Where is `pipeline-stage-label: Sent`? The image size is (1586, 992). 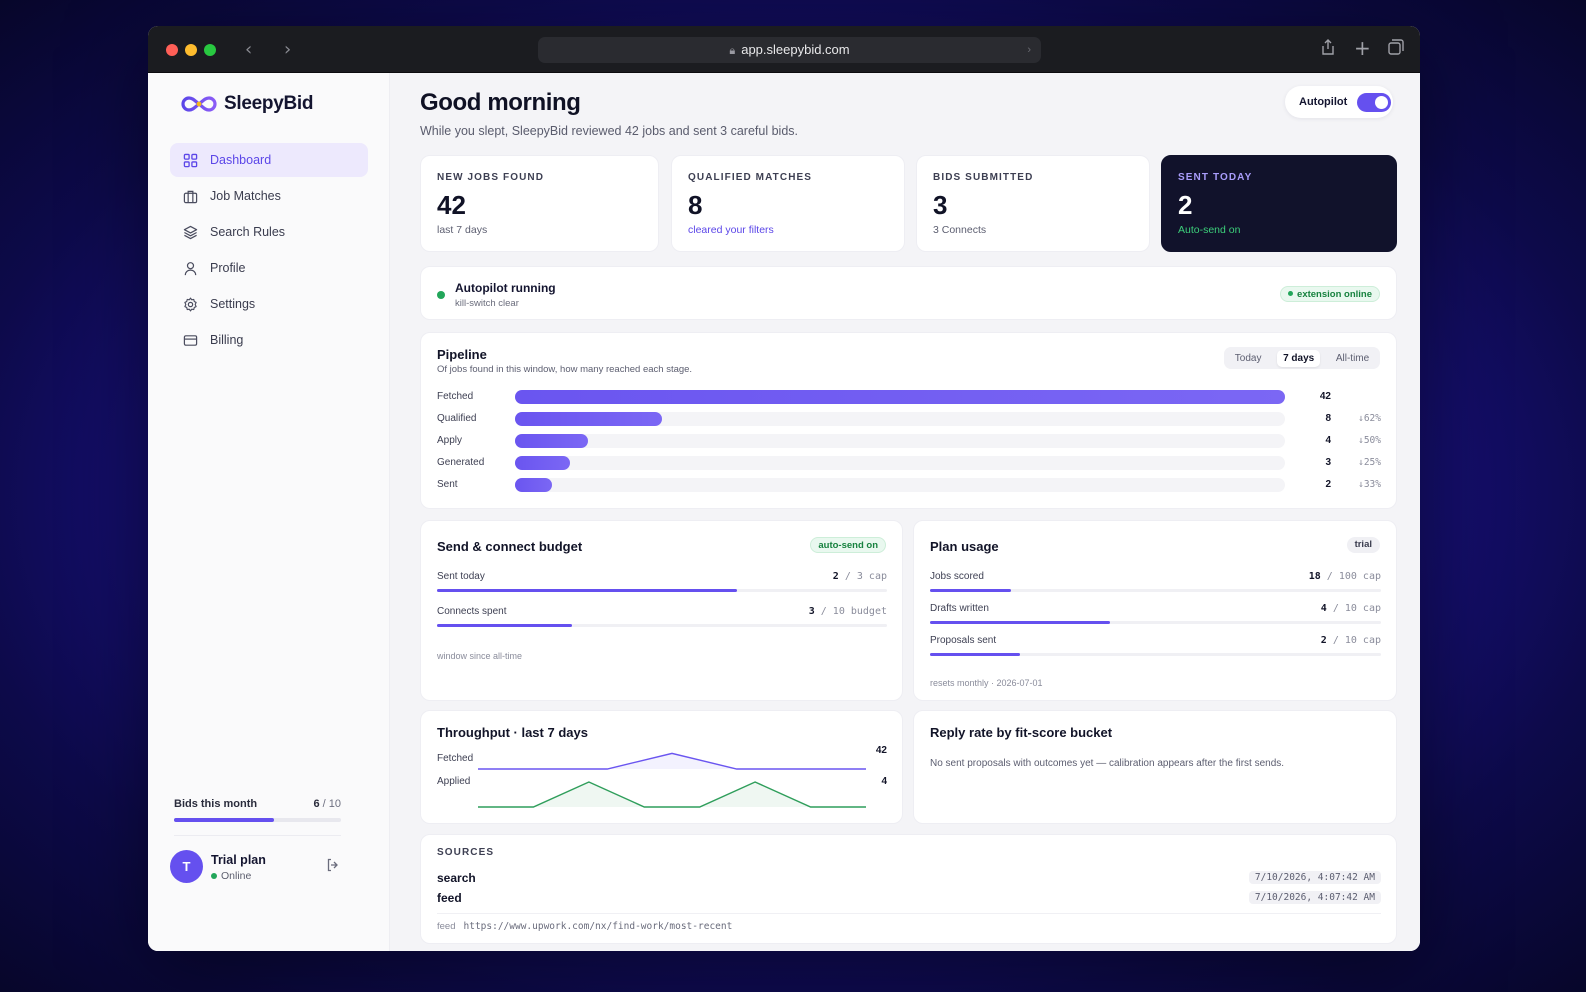 pipeline-stage-label: Sent is located at coordinates (447, 484).